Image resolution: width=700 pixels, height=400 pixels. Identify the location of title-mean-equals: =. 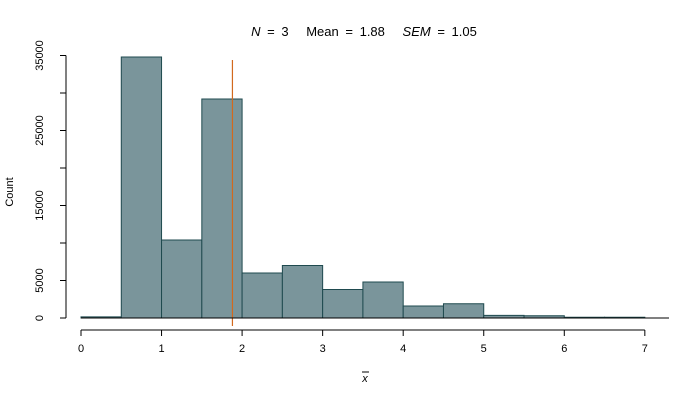
(349, 31).